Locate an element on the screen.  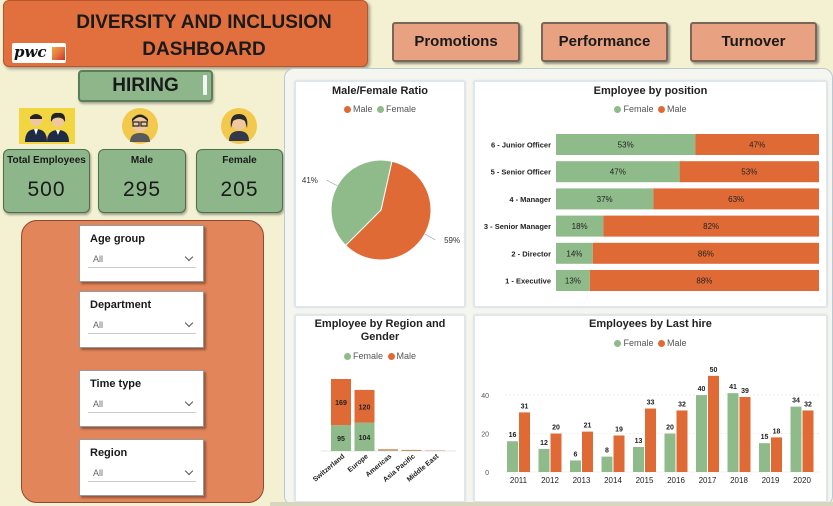
filter-label: Age group is located at coordinates (117, 239).